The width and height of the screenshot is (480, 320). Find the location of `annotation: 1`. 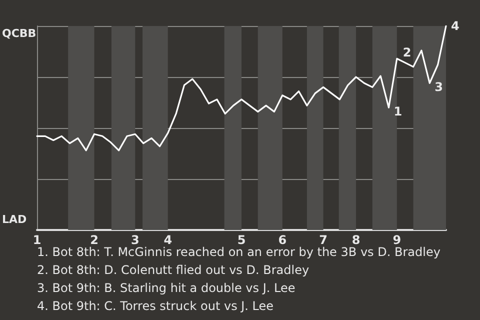

annotation: 1 is located at coordinates (398, 111).